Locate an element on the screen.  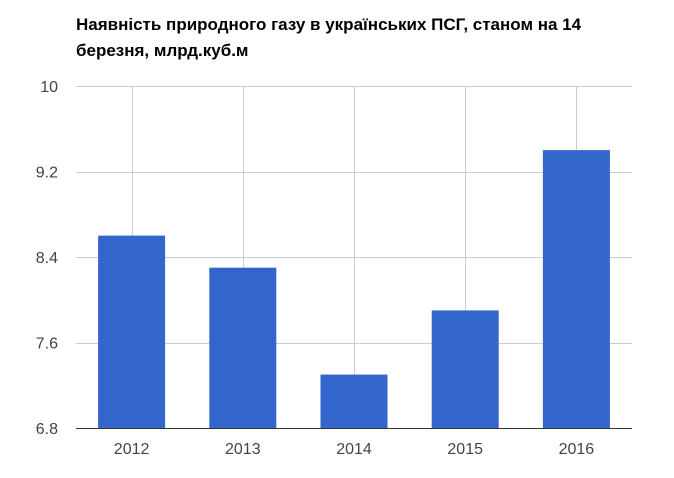
x-tick-label: 2016 is located at coordinates (577, 449).